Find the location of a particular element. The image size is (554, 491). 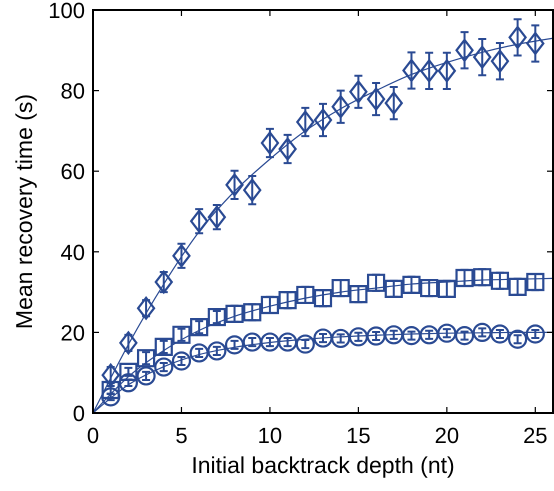

x-tick-label: 15 is located at coordinates (358, 435).